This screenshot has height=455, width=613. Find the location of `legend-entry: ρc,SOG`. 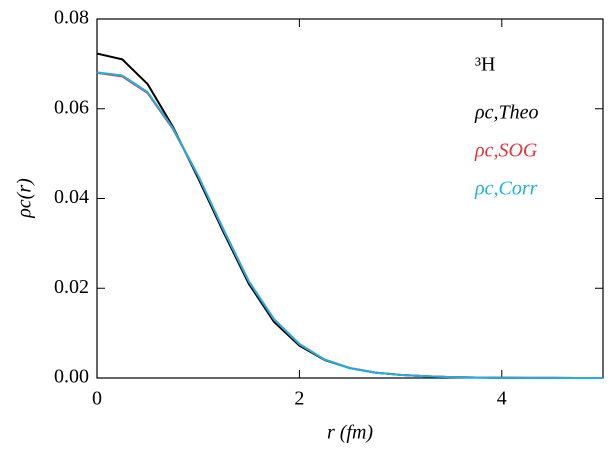

legend-entry: ρc,SOG is located at coordinates (506, 151).